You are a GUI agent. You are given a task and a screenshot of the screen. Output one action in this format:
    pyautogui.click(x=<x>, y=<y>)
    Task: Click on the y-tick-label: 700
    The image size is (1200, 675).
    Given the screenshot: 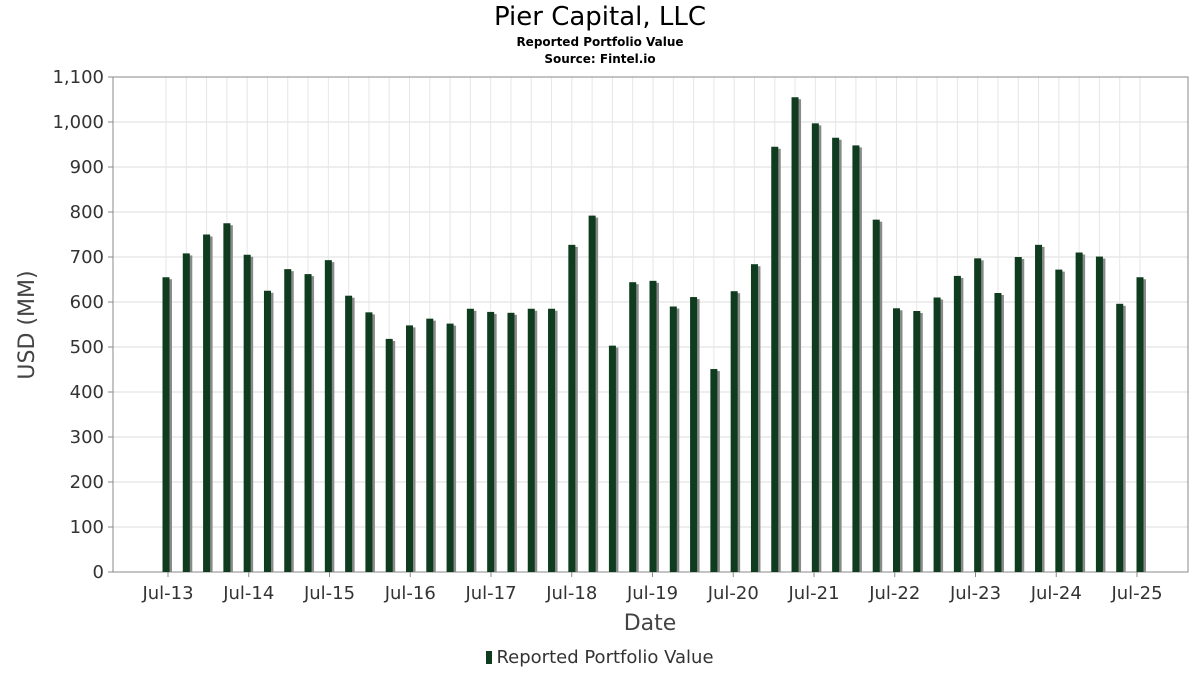 What is the action you would take?
    pyautogui.click(x=87, y=257)
    